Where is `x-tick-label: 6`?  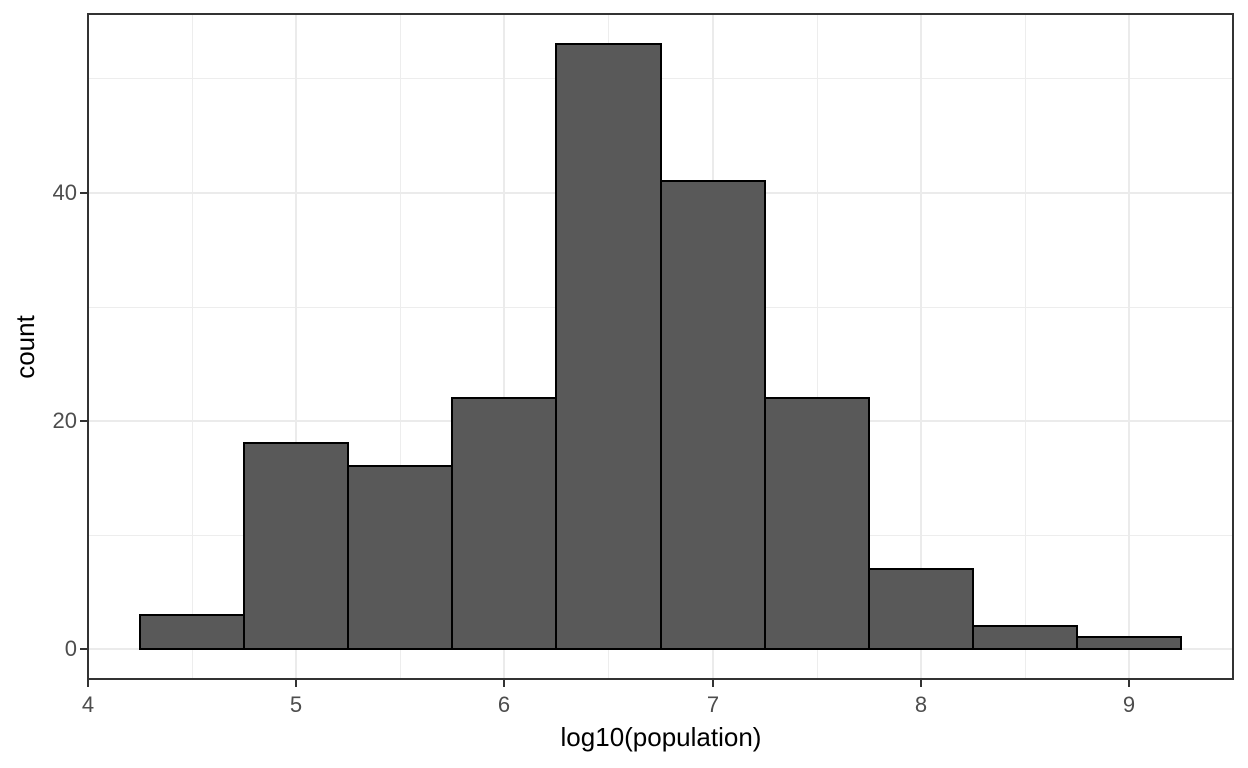 x-tick-label: 6 is located at coordinates (504, 704).